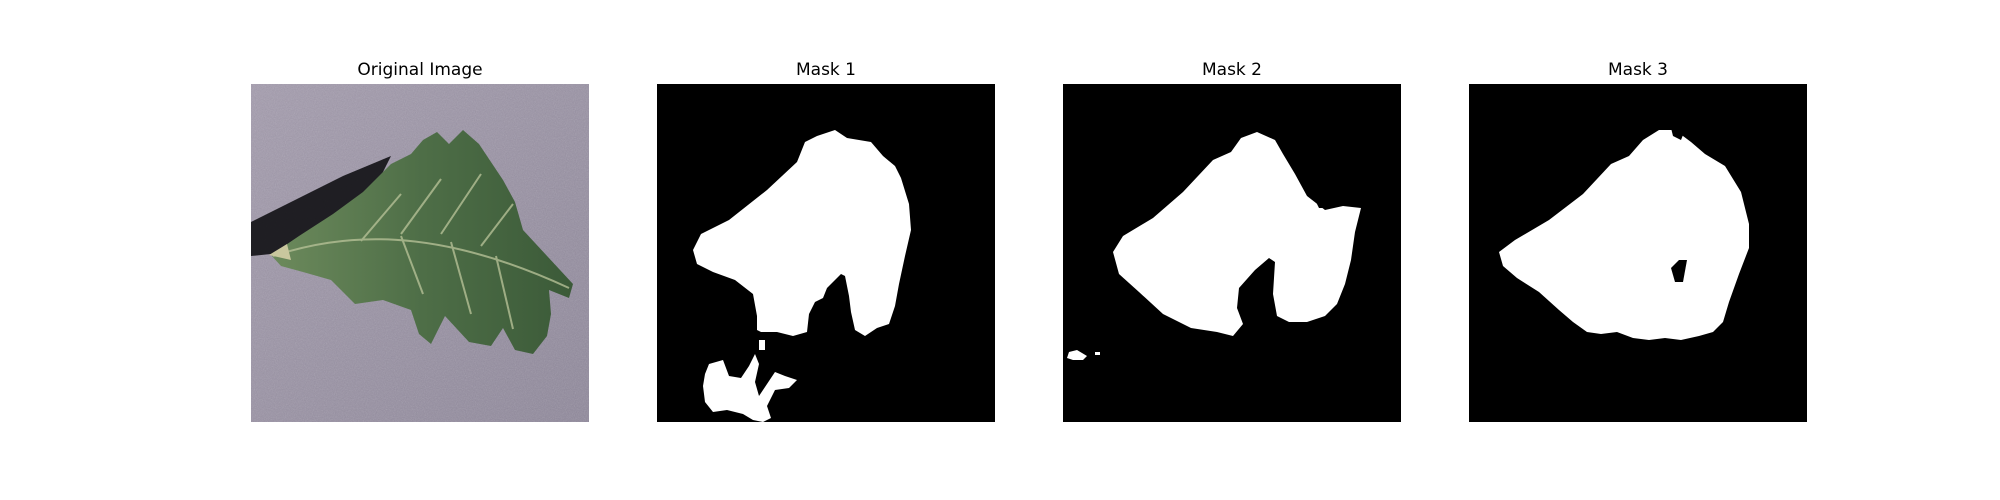  Describe the element at coordinates (825, 70) in the screenshot. I see `panel-title: Mask 1` at that location.